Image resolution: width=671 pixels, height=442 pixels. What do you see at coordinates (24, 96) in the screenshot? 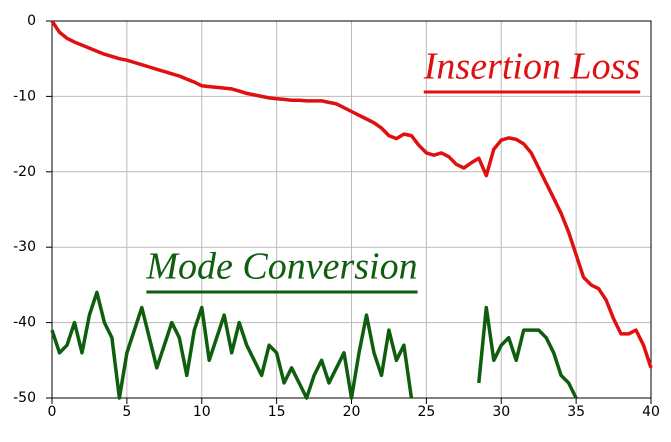
I see `y-tick-label: -10` at bounding box center [24, 96].